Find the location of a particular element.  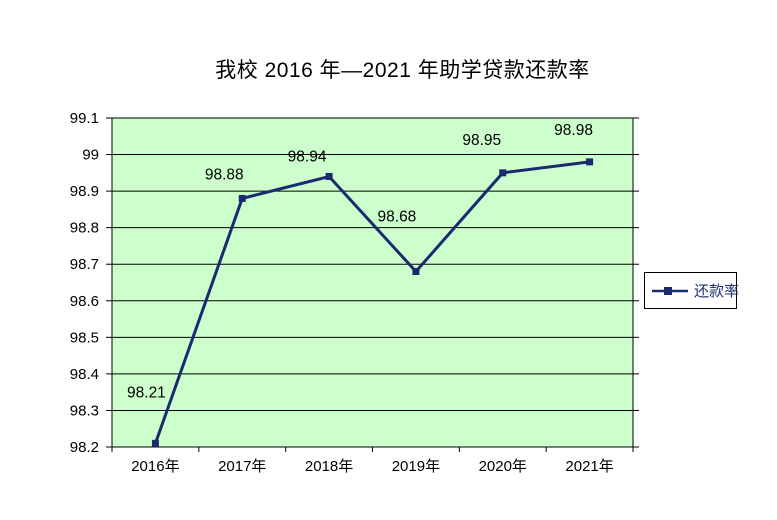

y-axis-tick-label: 98.6 is located at coordinates (84, 301).